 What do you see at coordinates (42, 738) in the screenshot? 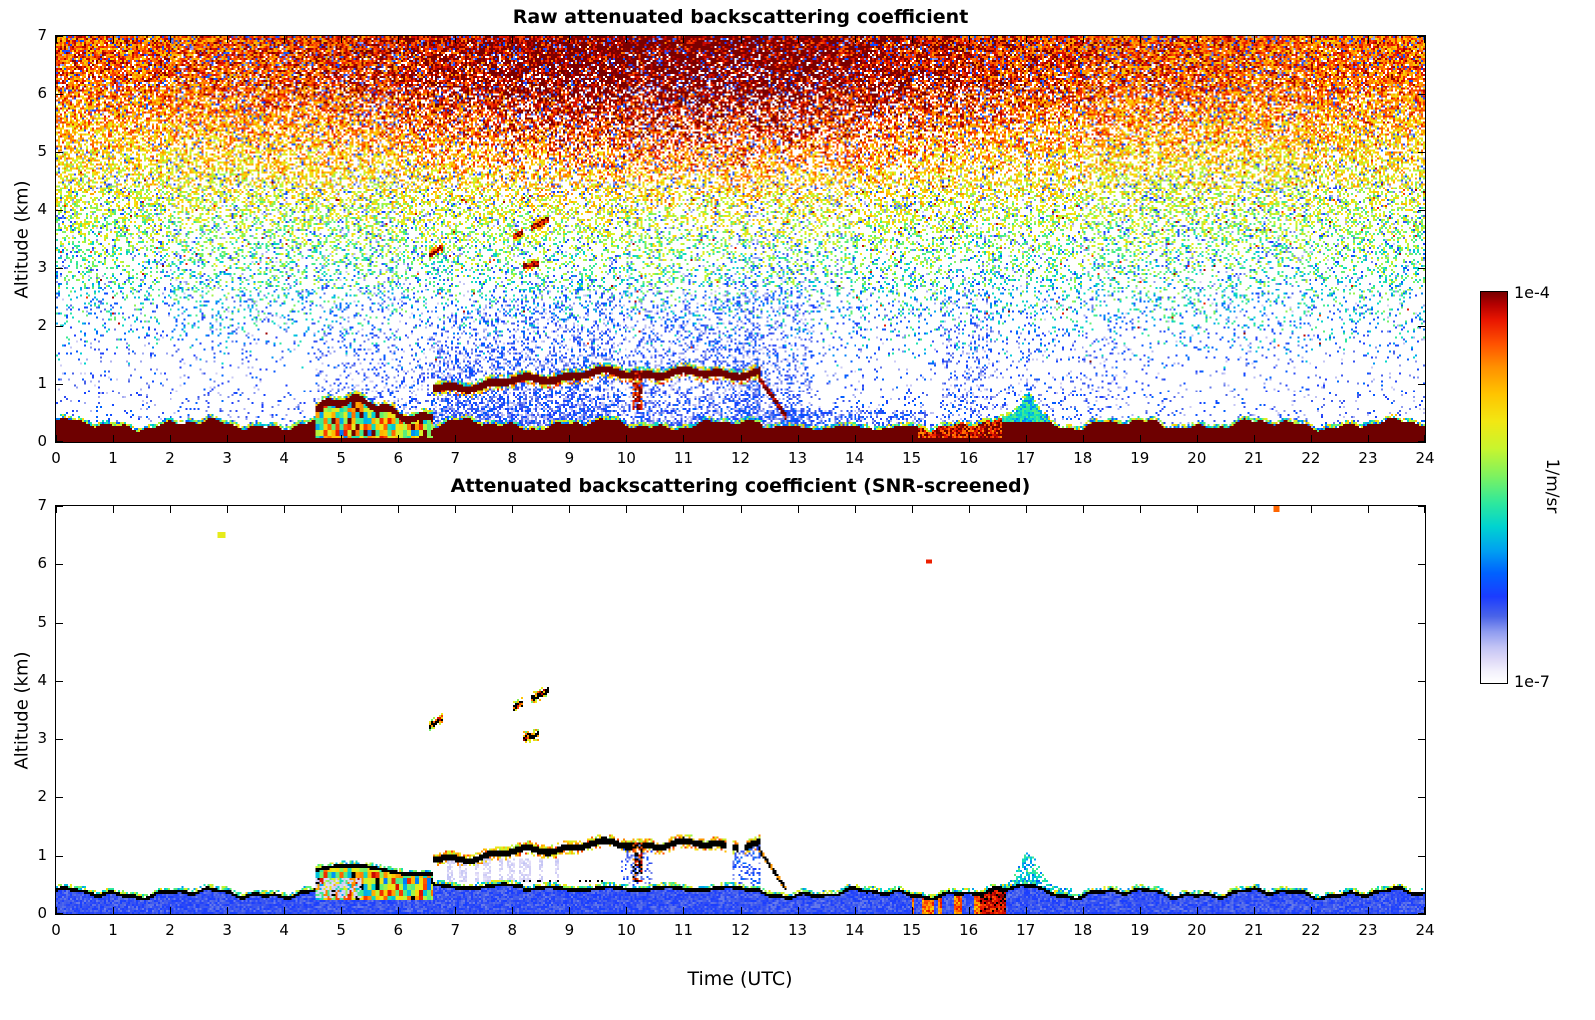
I see `y-tick-label: 3` at bounding box center [42, 738].